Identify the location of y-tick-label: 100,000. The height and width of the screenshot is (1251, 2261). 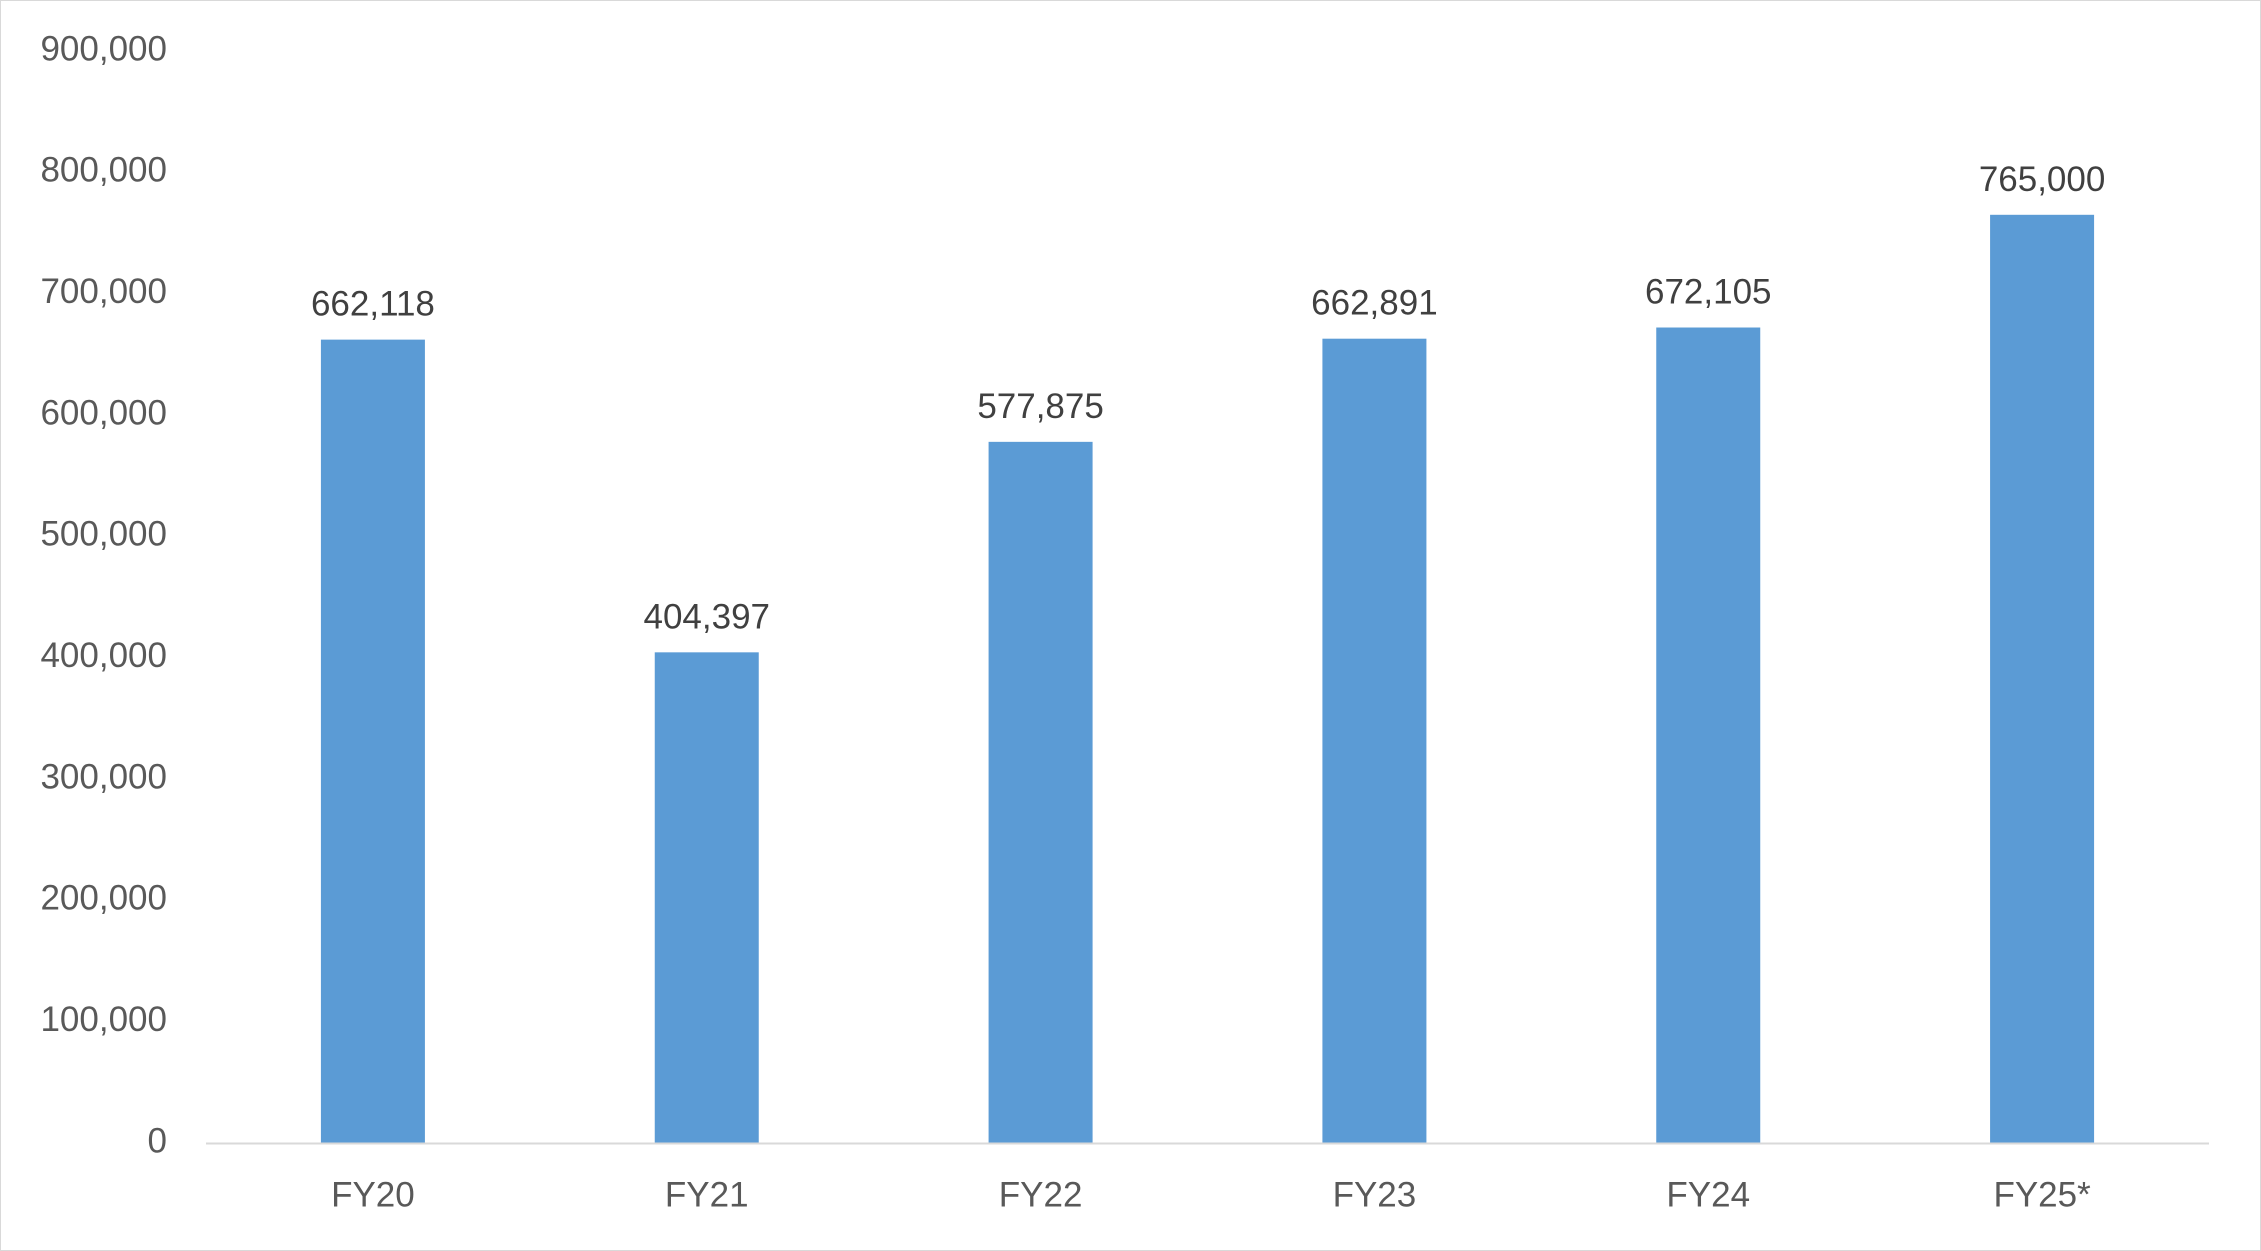
(103, 1019).